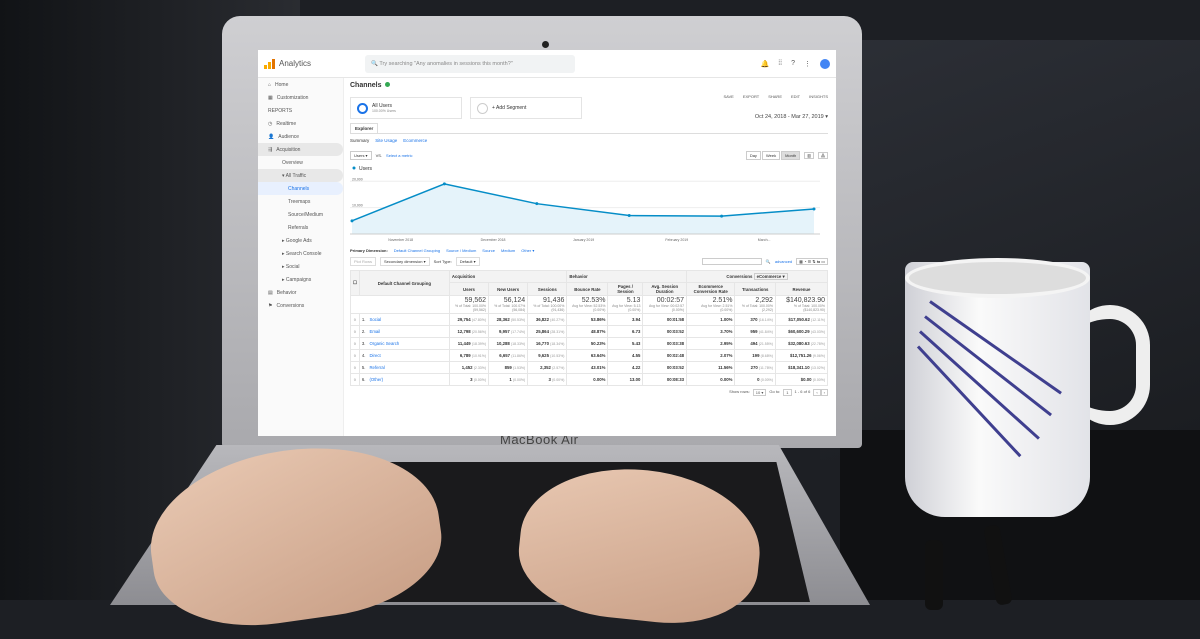  What do you see at coordinates (675, 343) in the screenshot?
I see `metric-value: 00:03:38` at bounding box center [675, 343].